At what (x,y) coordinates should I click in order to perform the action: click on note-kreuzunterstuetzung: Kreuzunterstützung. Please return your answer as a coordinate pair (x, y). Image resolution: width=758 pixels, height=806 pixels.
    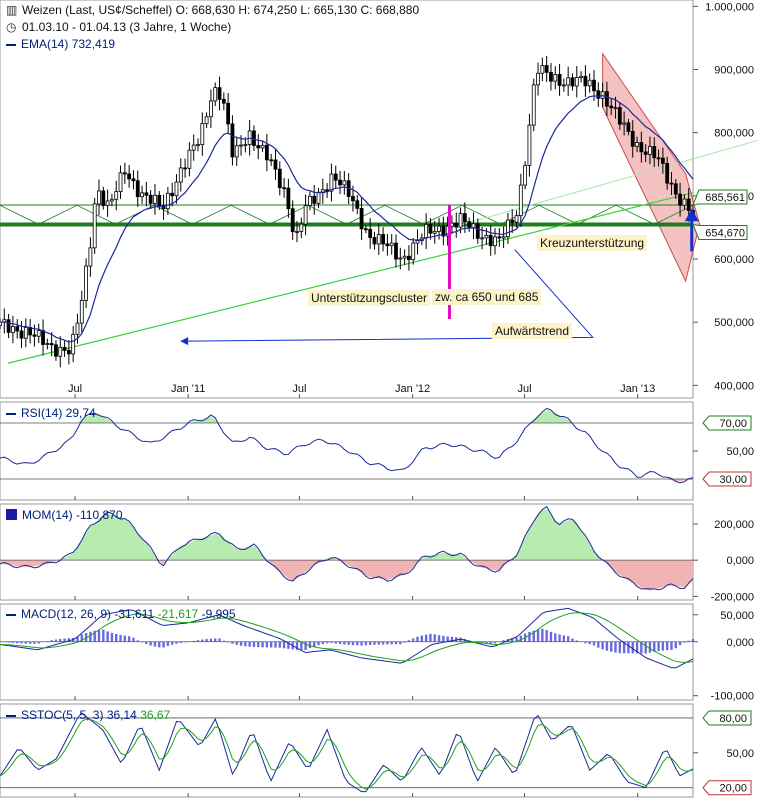
    Looking at the image, I should click on (592, 243).